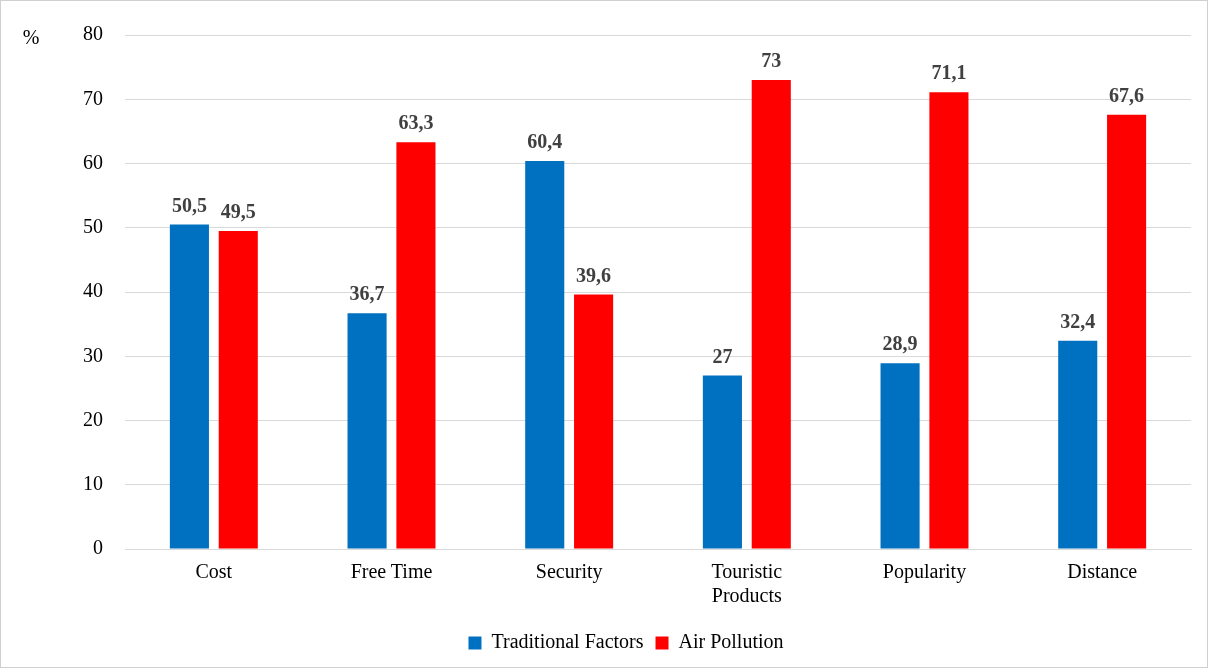  Describe the element at coordinates (93, 161) in the screenshot. I see `y-tick-label: 60` at that location.